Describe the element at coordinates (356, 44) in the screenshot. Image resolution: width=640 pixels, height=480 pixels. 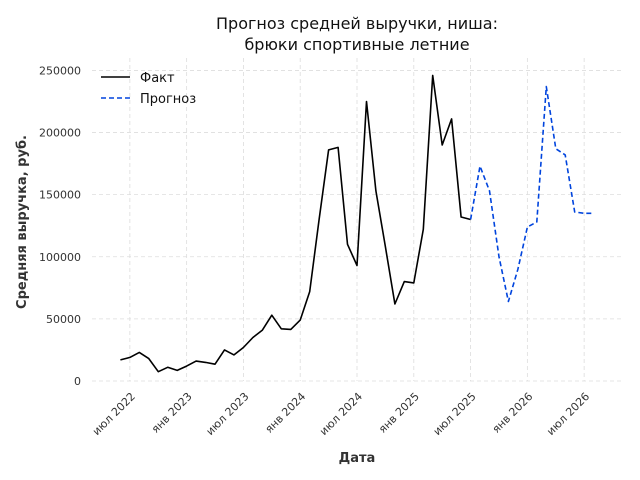
I see `chart-title-line-2: брюки спортивные летние` at that location.